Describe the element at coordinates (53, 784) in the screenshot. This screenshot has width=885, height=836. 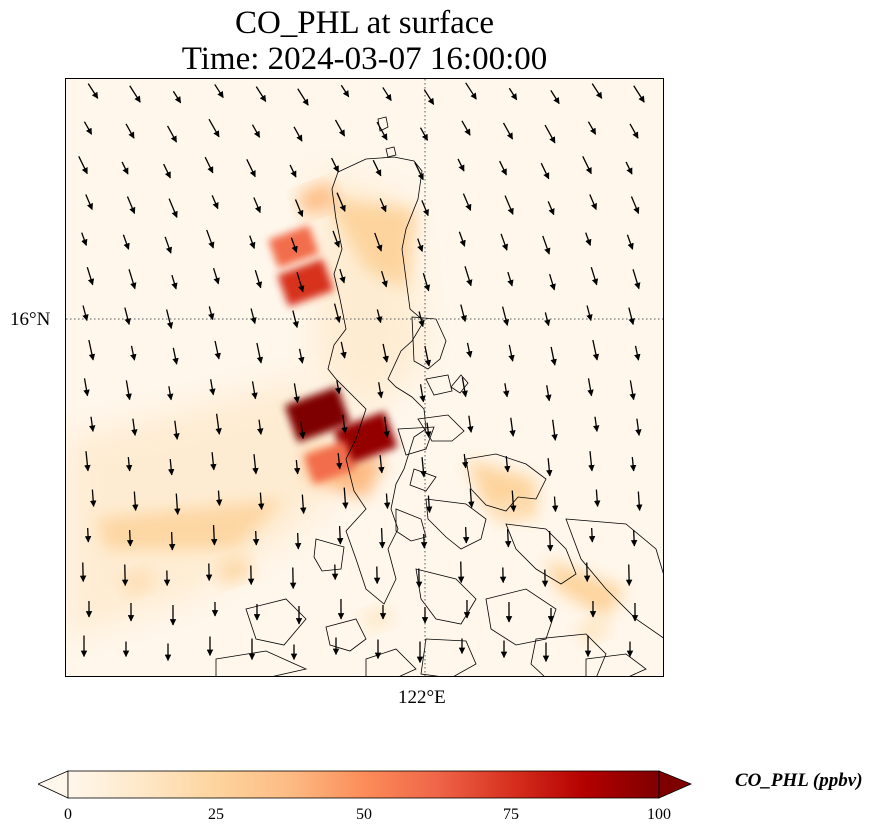
I see `colorbar-min-extend` at that location.